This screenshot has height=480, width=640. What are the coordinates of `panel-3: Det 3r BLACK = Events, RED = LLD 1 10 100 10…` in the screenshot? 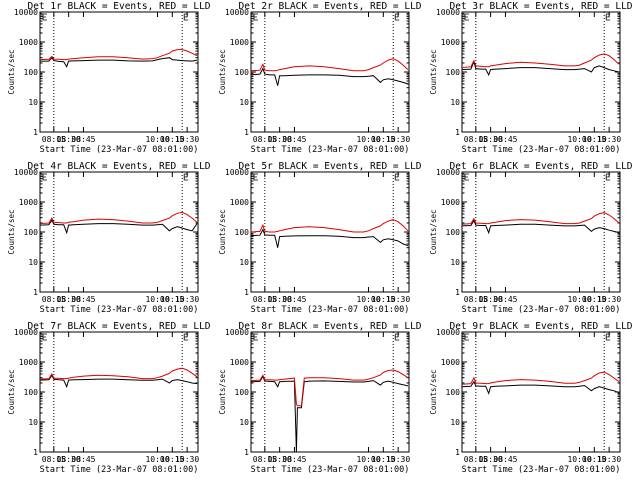 It's located at (531, 78).